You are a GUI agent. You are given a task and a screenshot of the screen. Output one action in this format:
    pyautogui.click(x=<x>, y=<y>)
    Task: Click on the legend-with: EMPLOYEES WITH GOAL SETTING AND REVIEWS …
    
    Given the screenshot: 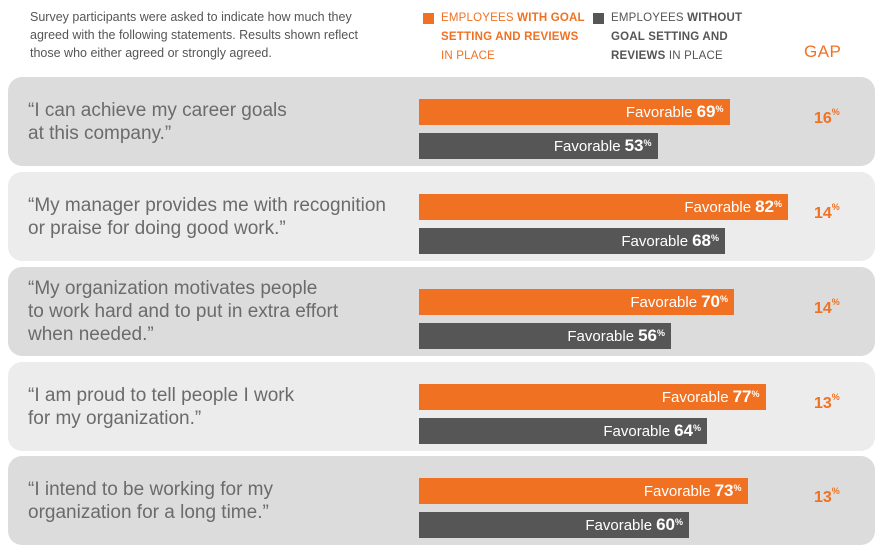 What is the action you would take?
    pyautogui.click(x=505, y=37)
    